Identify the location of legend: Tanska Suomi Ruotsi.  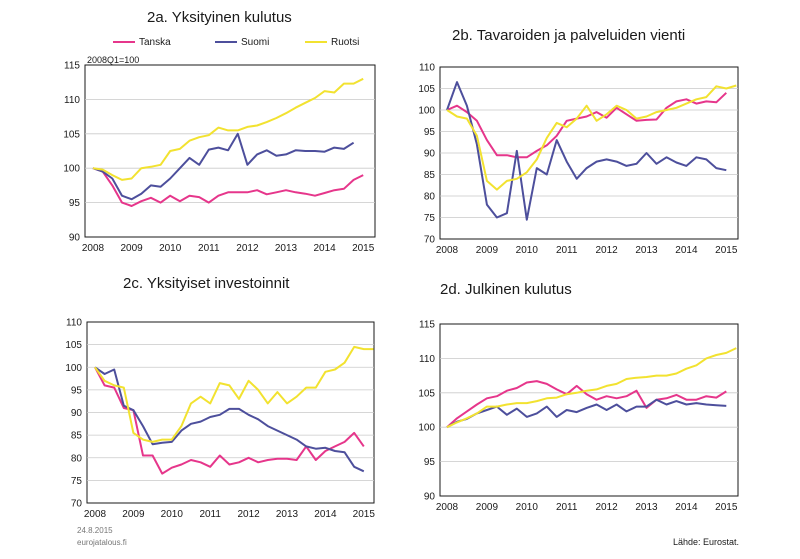
(236, 42).